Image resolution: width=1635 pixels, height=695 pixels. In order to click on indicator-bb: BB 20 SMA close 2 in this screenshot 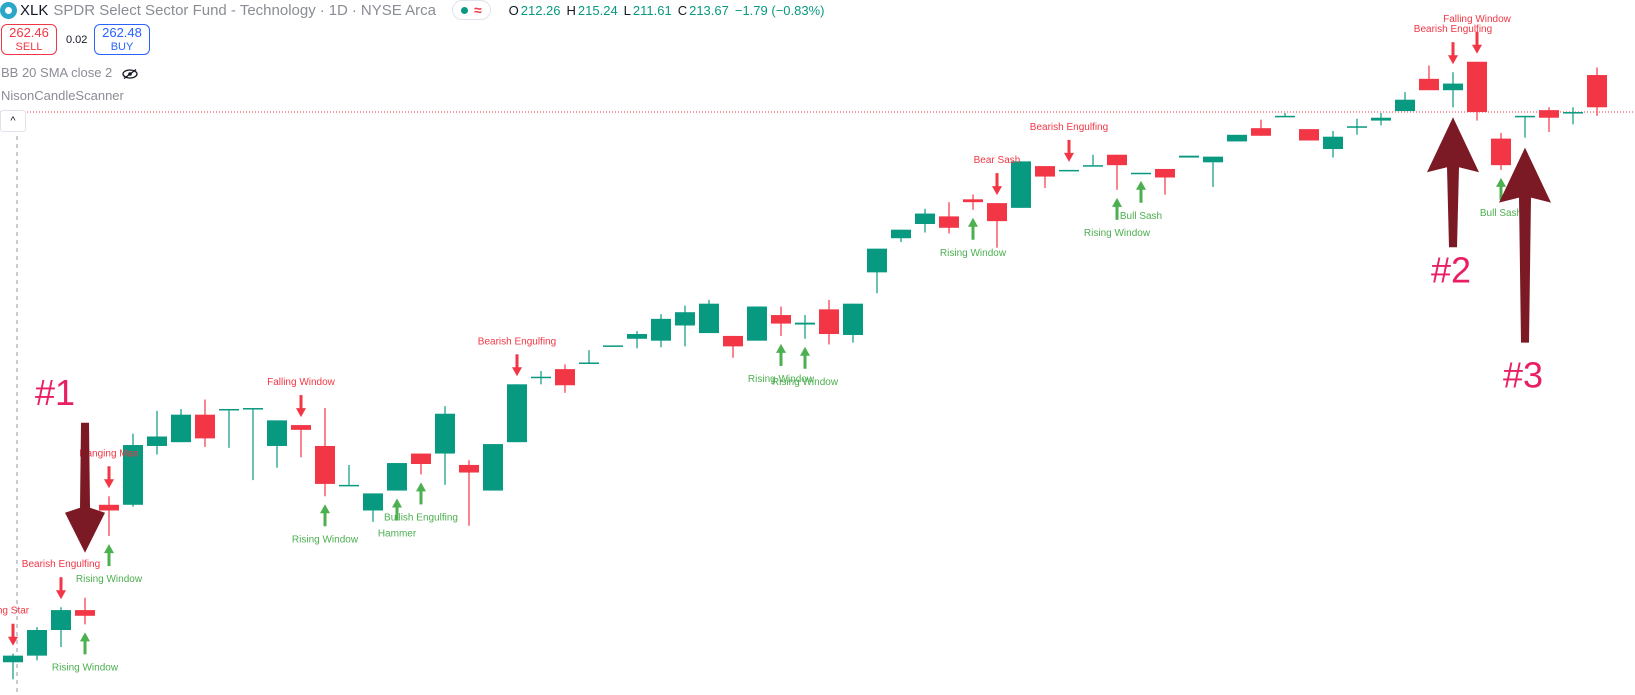, I will do `click(69, 72)`.